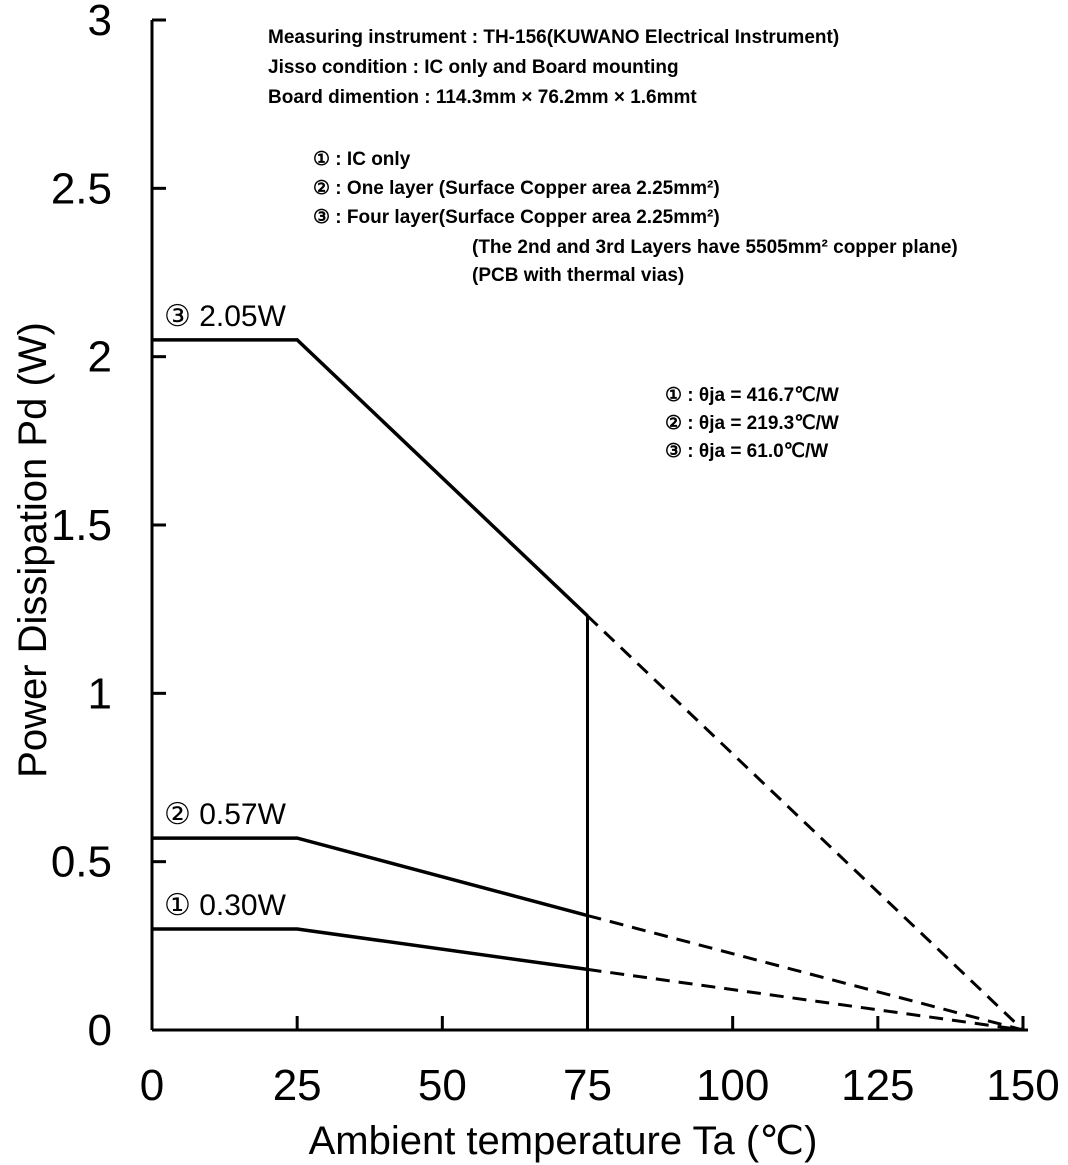 Image resolution: width=1068 pixels, height=1165 pixels. Describe the element at coordinates (225, 905) in the screenshot. I see `series-label-1: ① 0.30W` at that location.